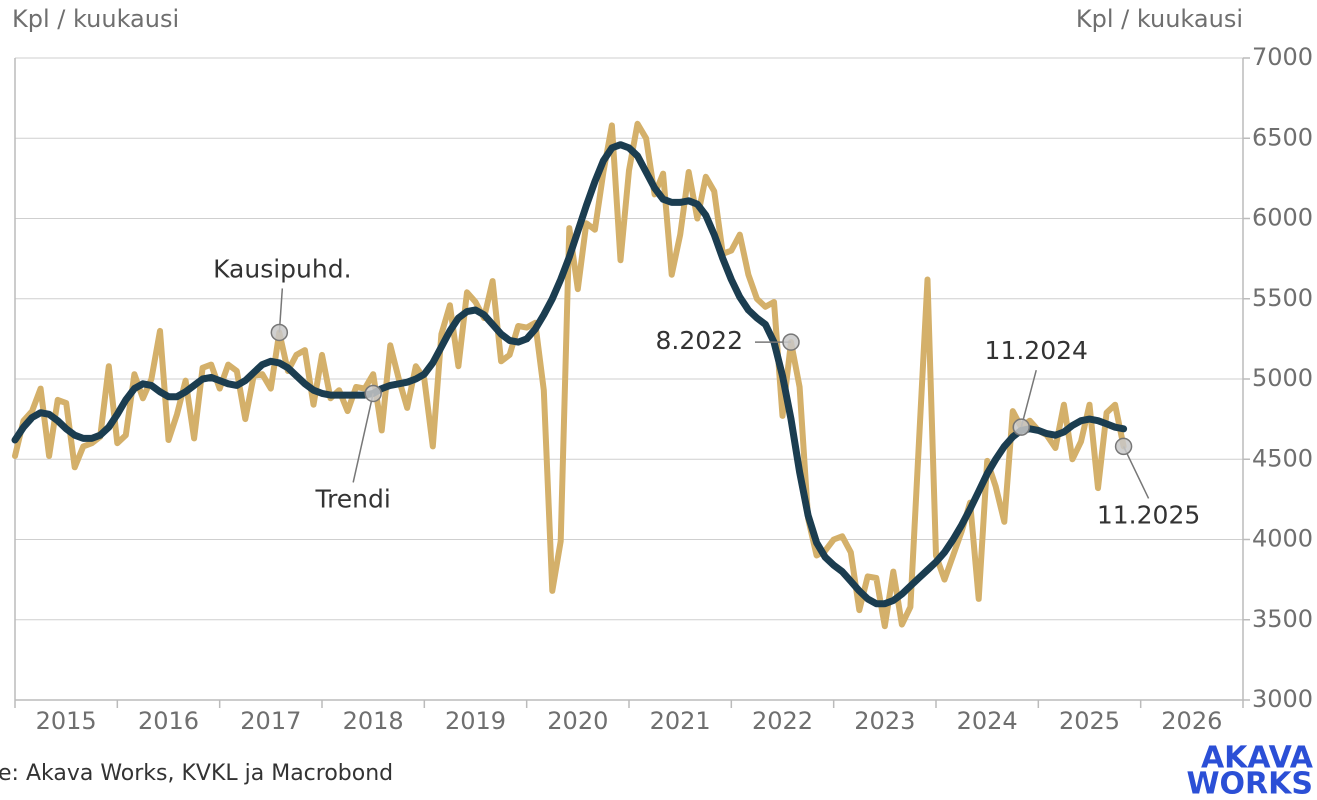 This screenshot has width=1317, height=800. What do you see at coordinates (1282, 699) in the screenshot?
I see `y-tick-label: 3000` at bounding box center [1282, 699].